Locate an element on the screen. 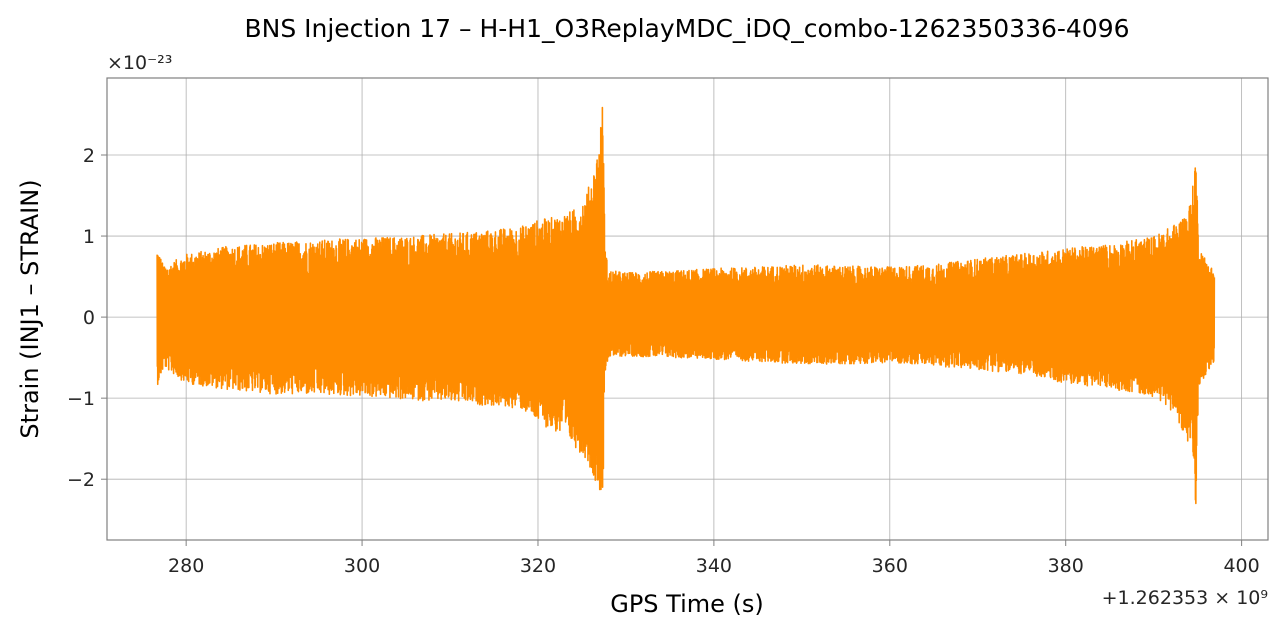 This screenshot has width=1283, height=633. y-axis-ticks: −2 −1 0 1 2 is located at coordinates (87, 318).